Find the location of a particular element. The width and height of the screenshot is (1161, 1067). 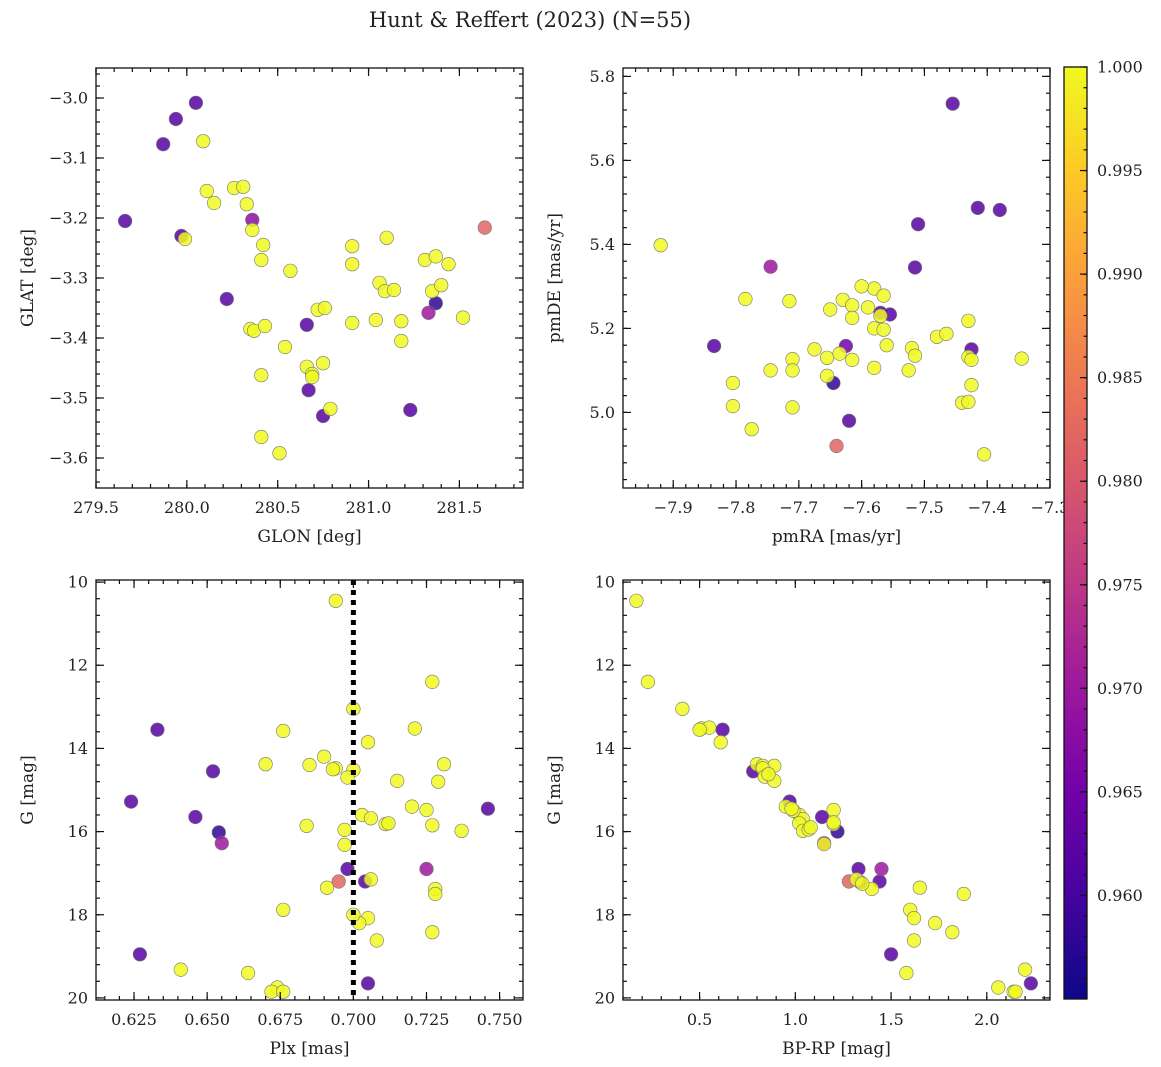

y-tick-label: −3.2 is located at coordinates (68, 218).